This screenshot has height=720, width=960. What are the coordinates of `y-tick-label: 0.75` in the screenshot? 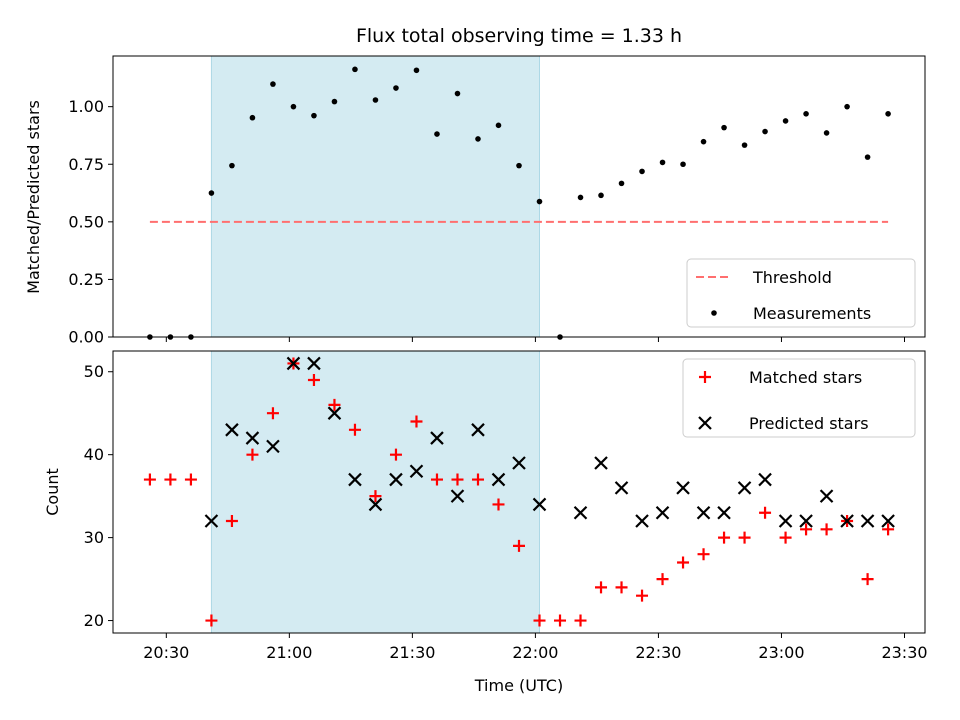 It's located at (86, 164).